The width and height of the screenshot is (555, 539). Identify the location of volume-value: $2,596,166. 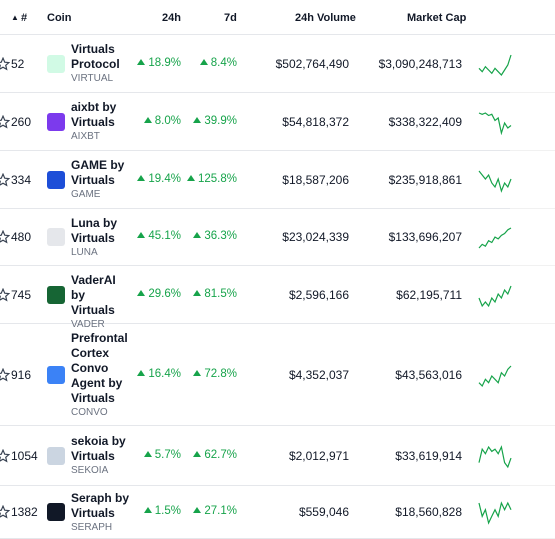
(318, 294).